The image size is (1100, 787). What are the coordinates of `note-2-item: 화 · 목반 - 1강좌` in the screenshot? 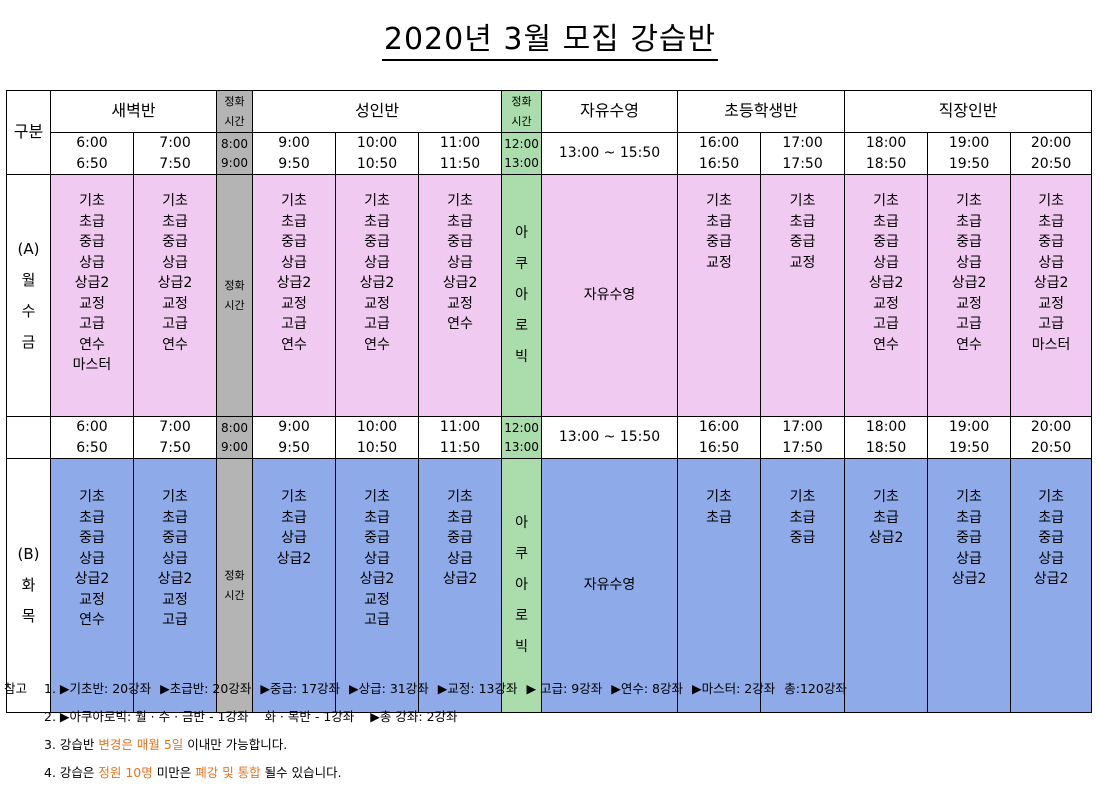 It's located at (309, 716).